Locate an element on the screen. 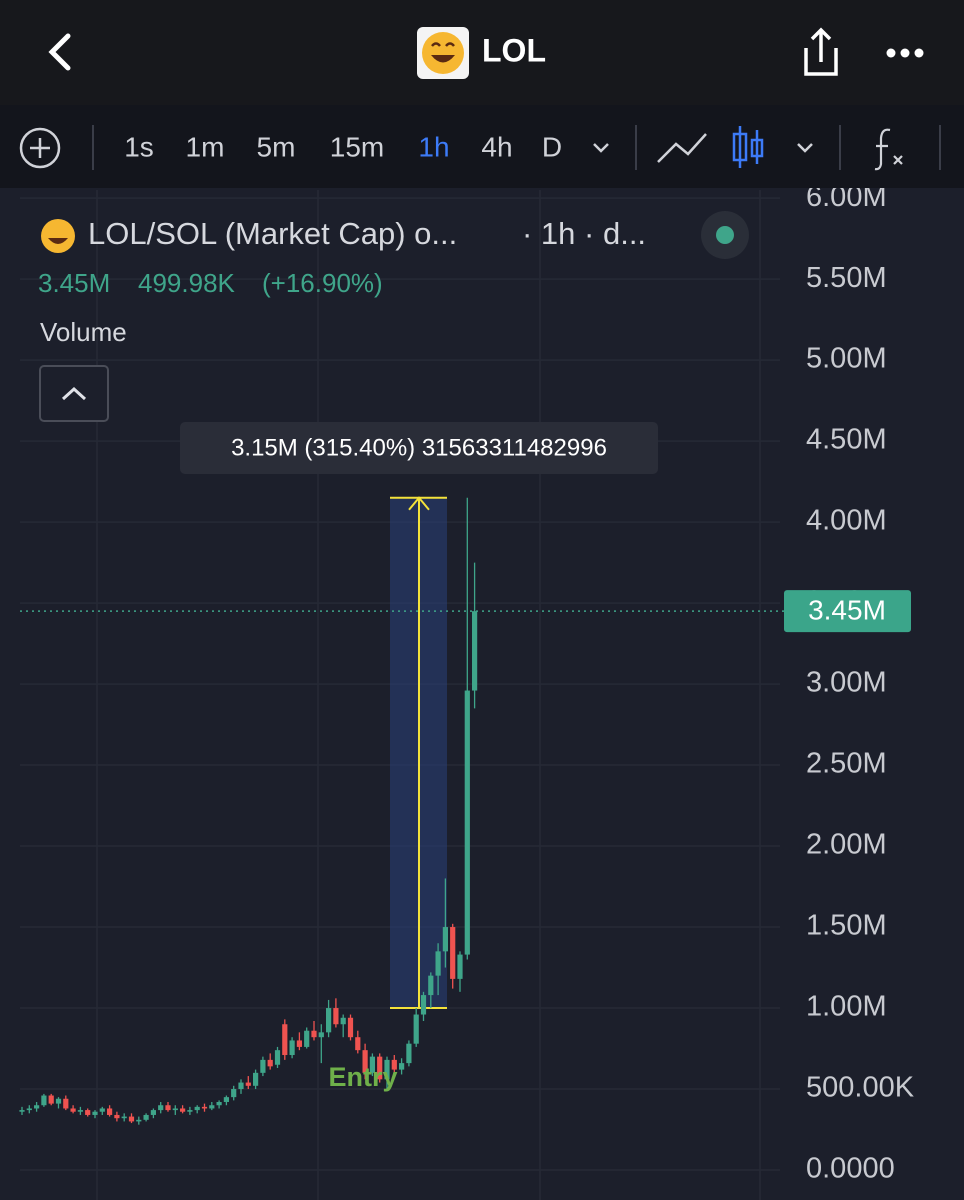 The width and height of the screenshot is (964, 1200). legend-change: 499.98K is located at coordinates (187, 283).